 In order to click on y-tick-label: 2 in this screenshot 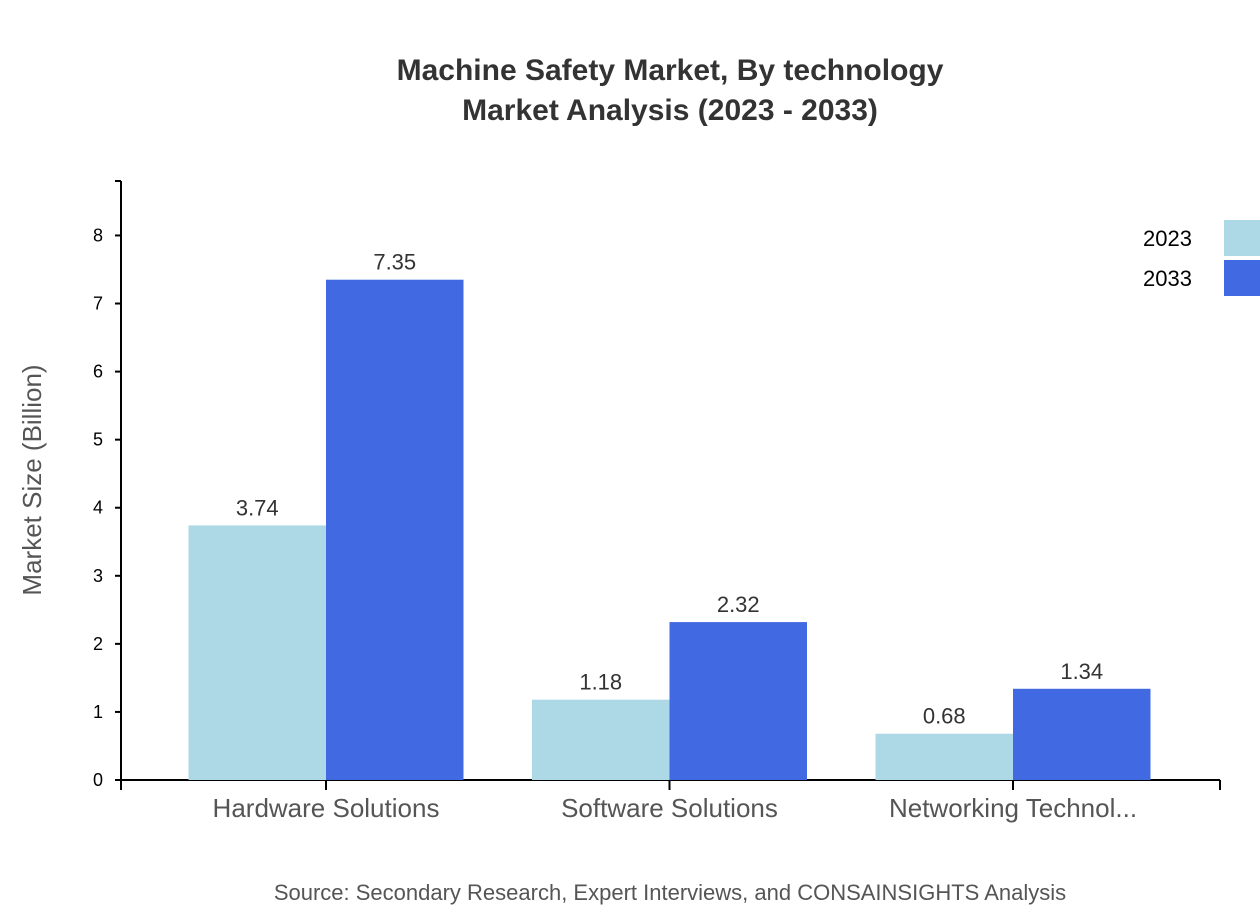, I will do `click(98, 644)`.